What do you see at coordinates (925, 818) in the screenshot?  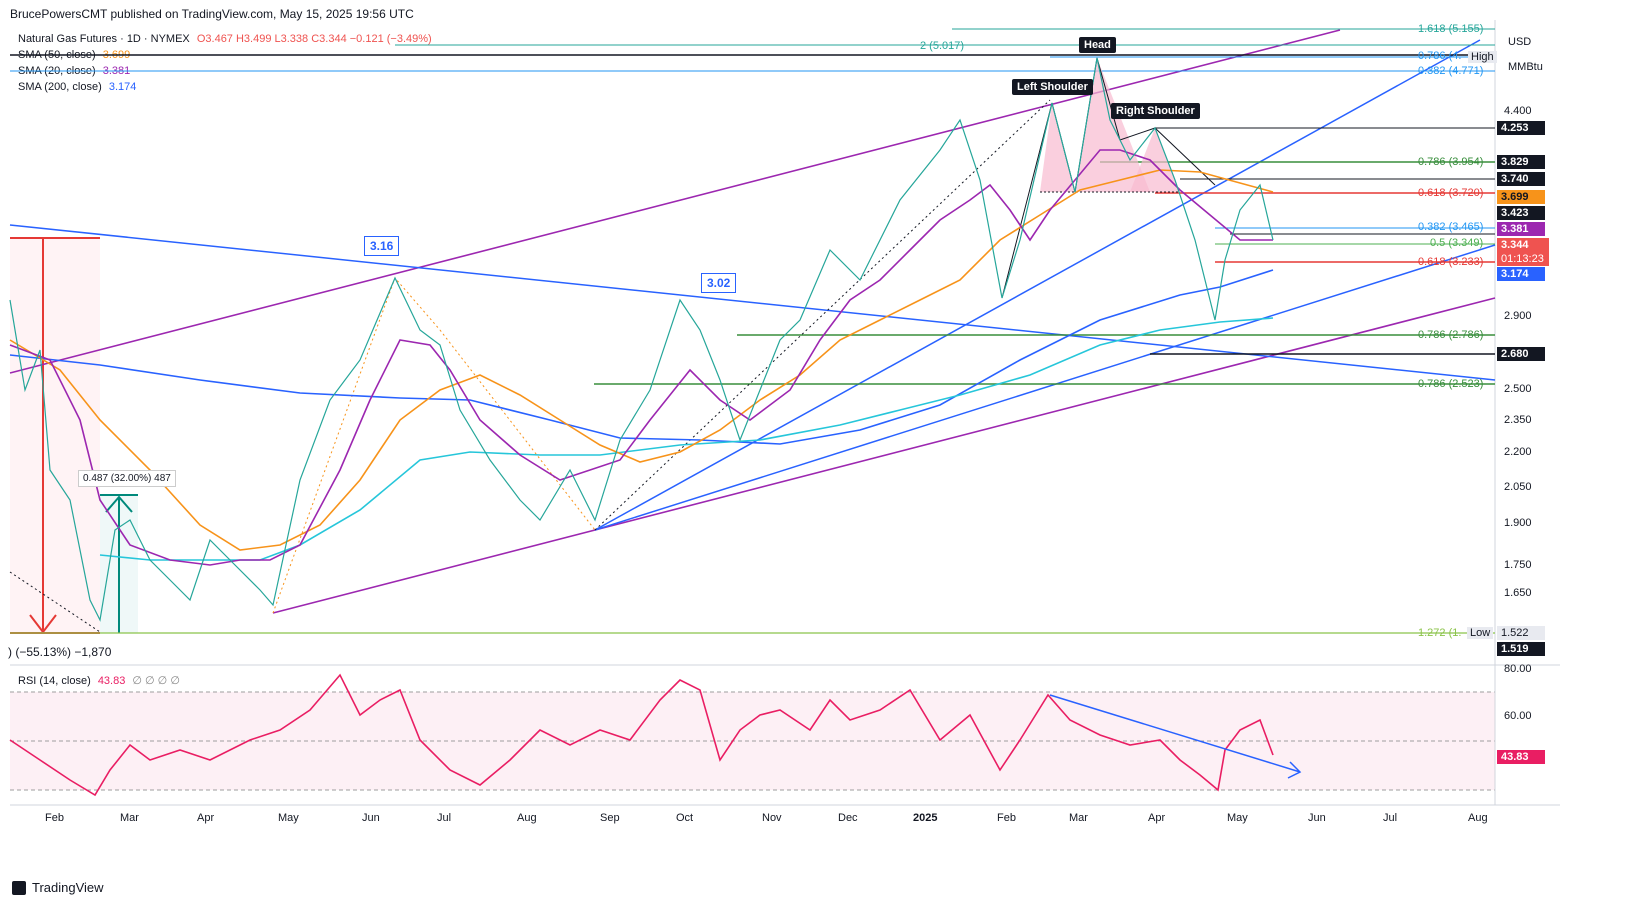 I see `x-tick: 2025` at bounding box center [925, 818].